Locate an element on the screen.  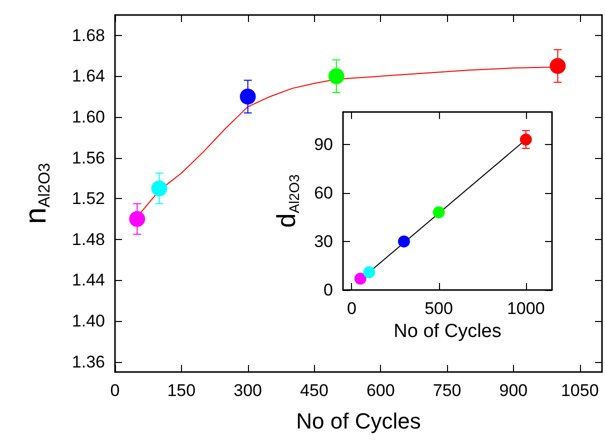
y-tick-label: 1.52 is located at coordinates (88, 198).